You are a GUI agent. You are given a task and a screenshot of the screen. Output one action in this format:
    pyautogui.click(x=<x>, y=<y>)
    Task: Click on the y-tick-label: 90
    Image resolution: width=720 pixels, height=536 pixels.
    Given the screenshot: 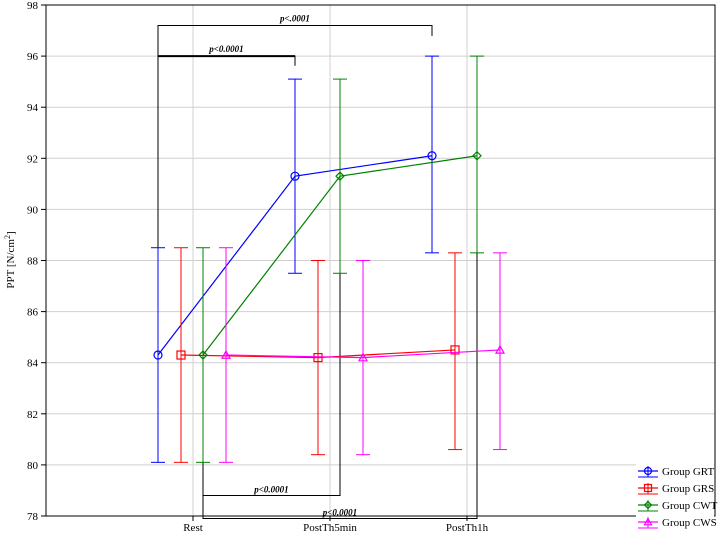 What is the action you would take?
    pyautogui.click(x=33, y=210)
    